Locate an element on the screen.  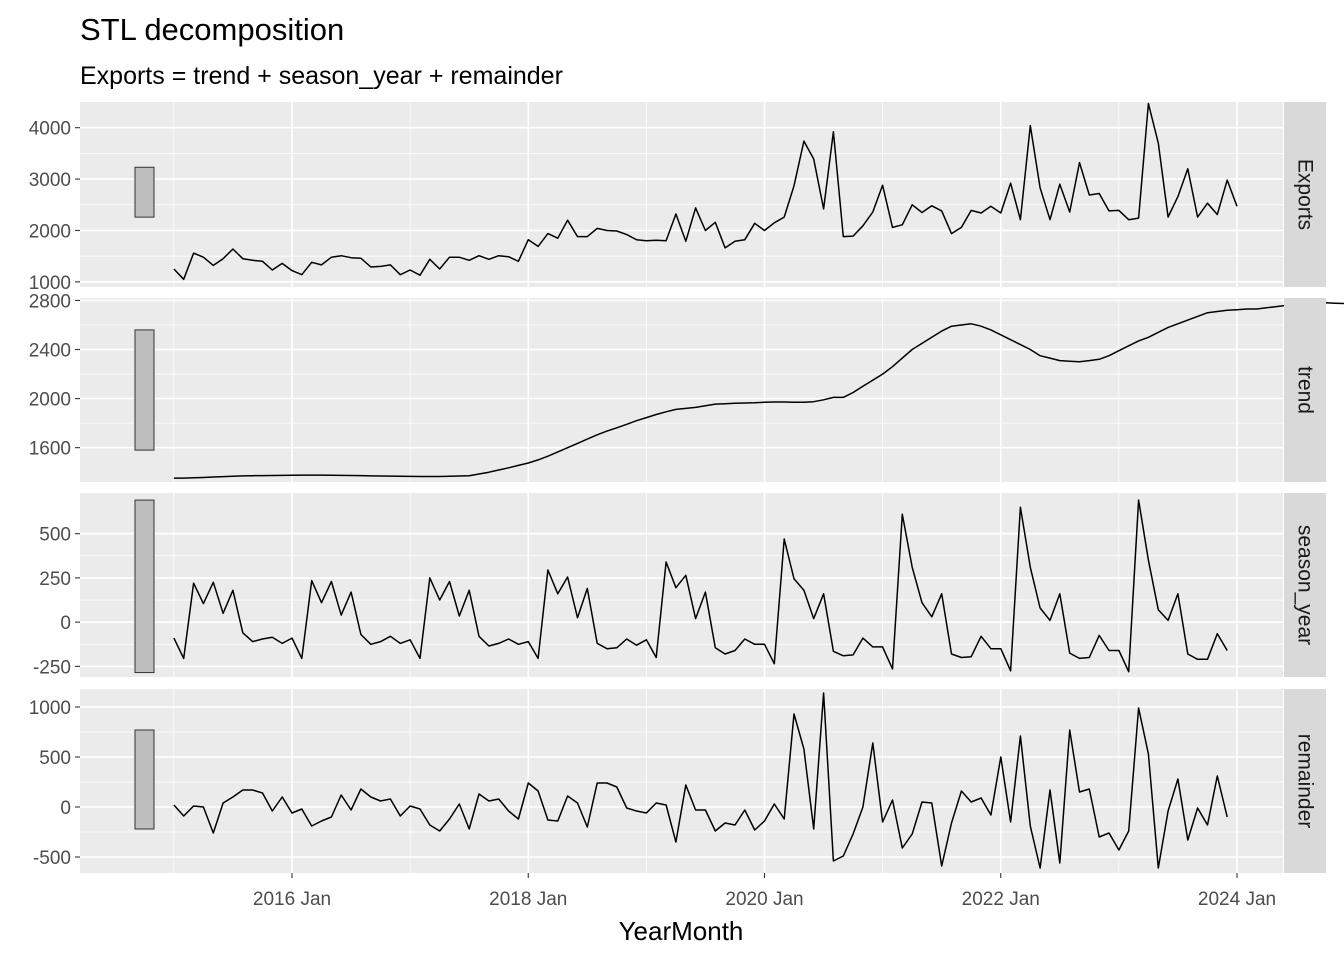
chart-title: STL decomposition is located at coordinates (212, 29).